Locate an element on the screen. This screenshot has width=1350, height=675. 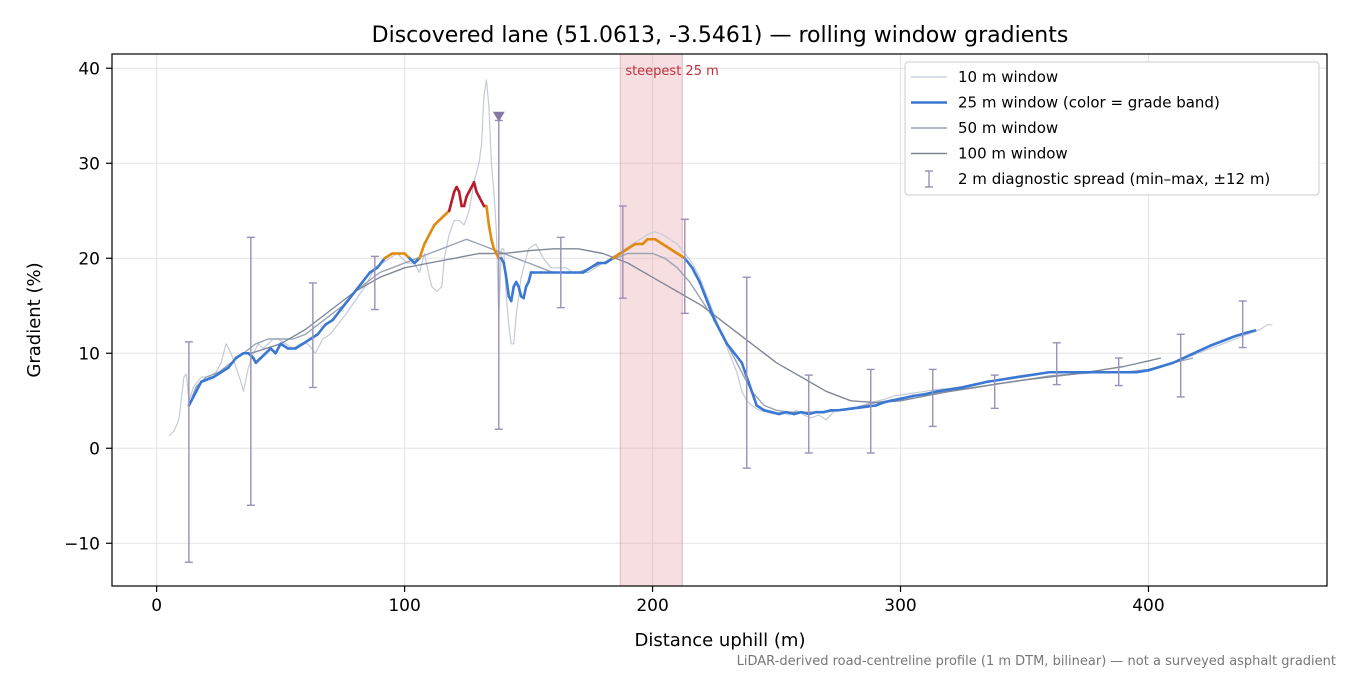
x-axis: 0 100 200 300 400 is located at coordinates (658, 601).